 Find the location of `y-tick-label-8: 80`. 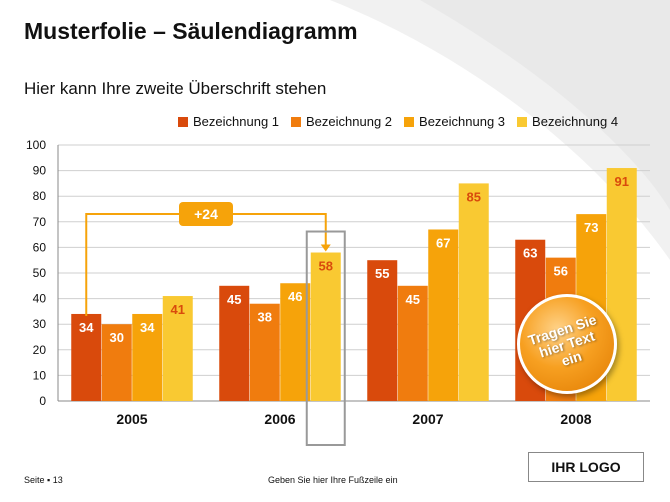

y-tick-label-8: 80 is located at coordinates (40, 196).